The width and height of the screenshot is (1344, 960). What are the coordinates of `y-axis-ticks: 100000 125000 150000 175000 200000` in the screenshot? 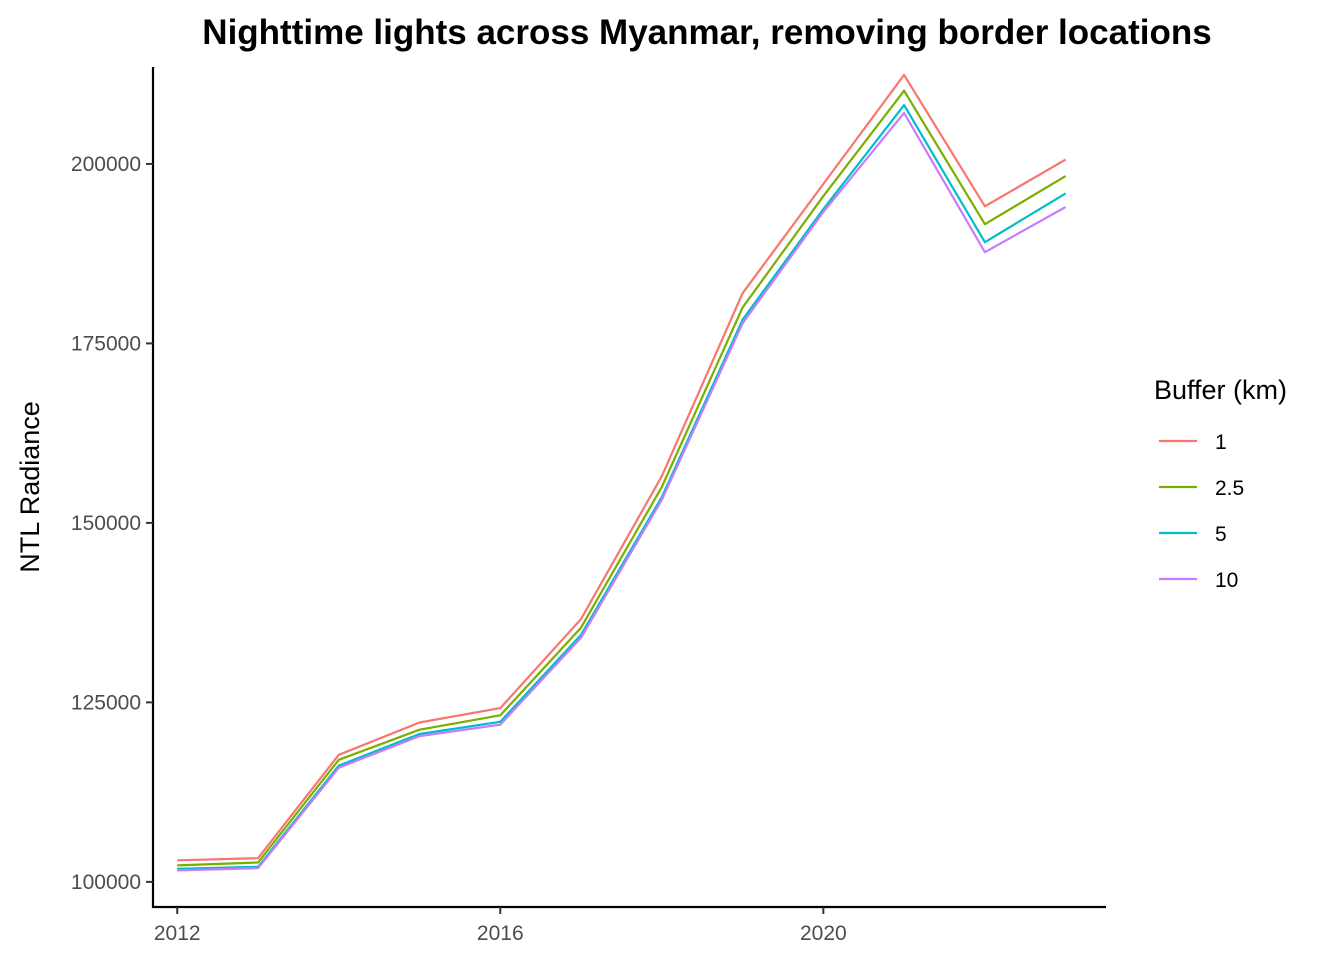 It's located at (112, 523).